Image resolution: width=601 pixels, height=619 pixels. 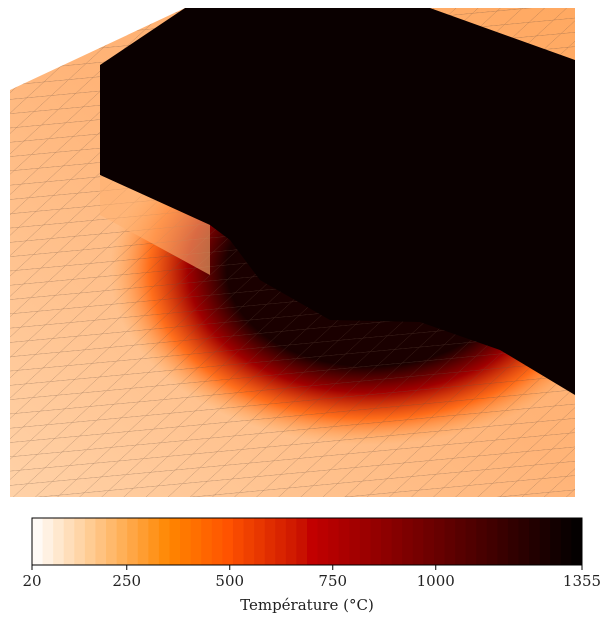 I want to click on tick-label: 1000, so click(x=436, y=581).